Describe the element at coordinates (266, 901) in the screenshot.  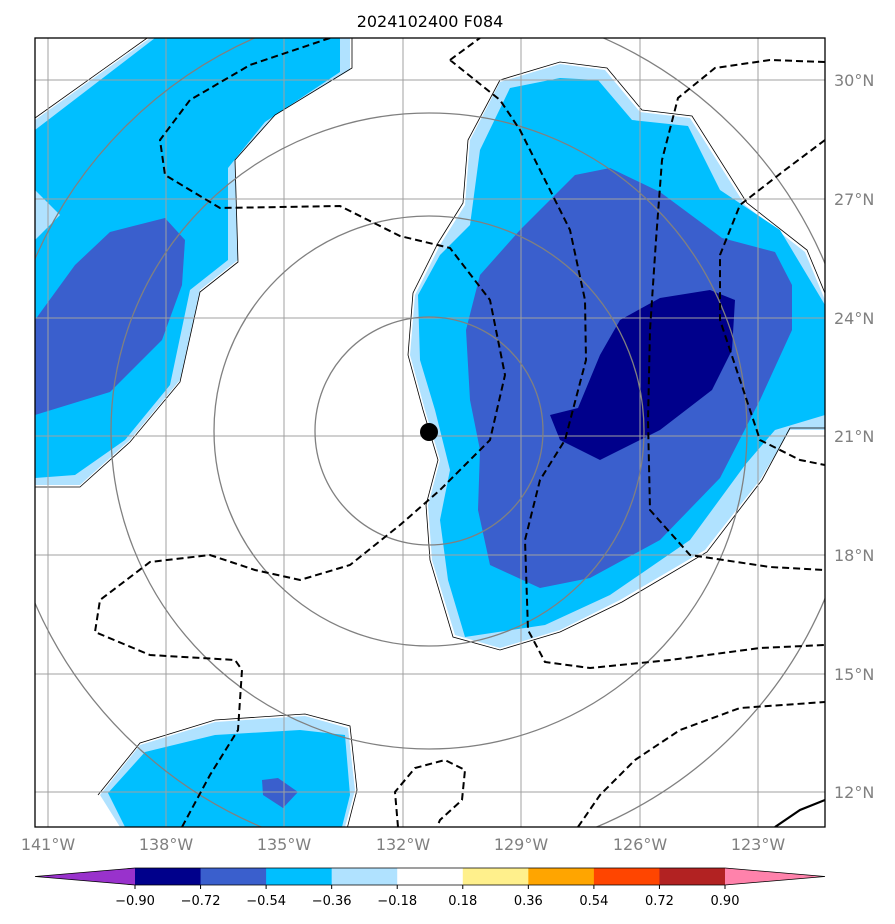
I see `colorbar-tick-label: −0.54` at that location.